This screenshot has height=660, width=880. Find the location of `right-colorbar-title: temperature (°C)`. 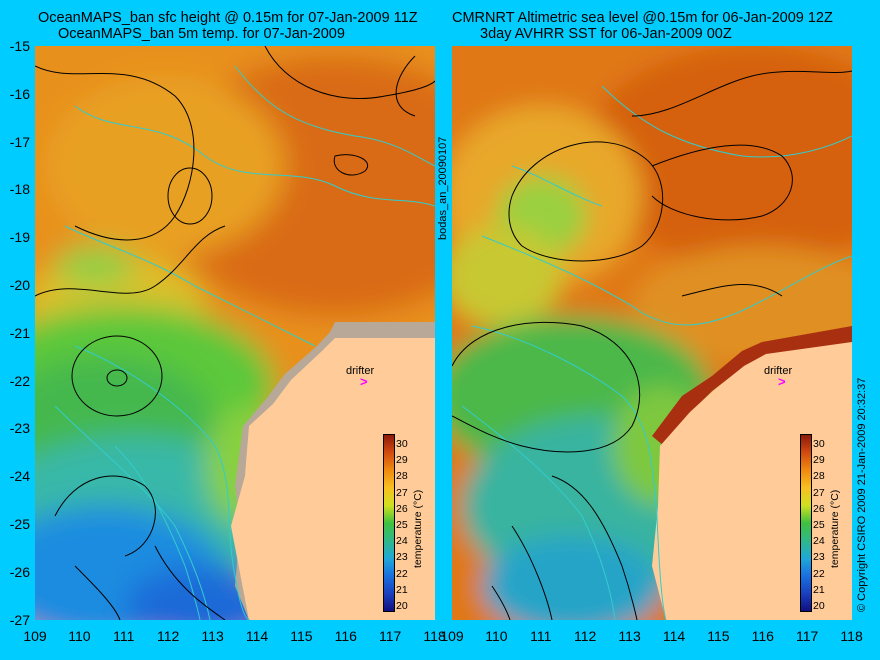

right-colorbar-title: temperature (°C) is located at coordinates (835, 528).